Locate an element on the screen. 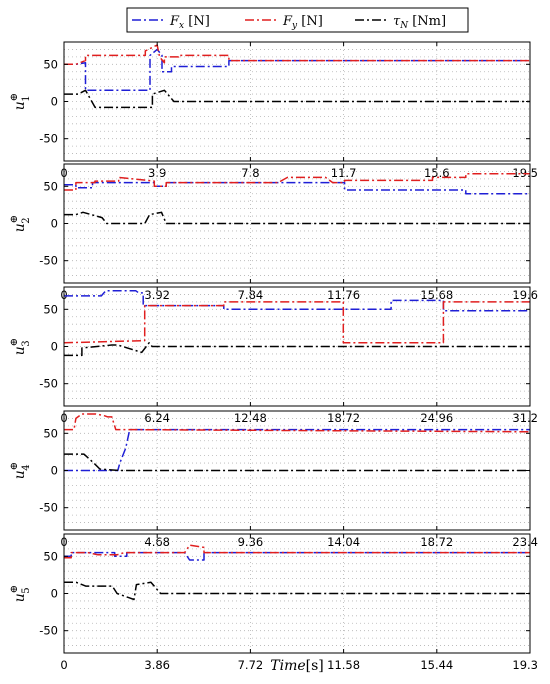 The image size is (550, 684). y-axis-label: u⊕5 is located at coordinates (20, 593).